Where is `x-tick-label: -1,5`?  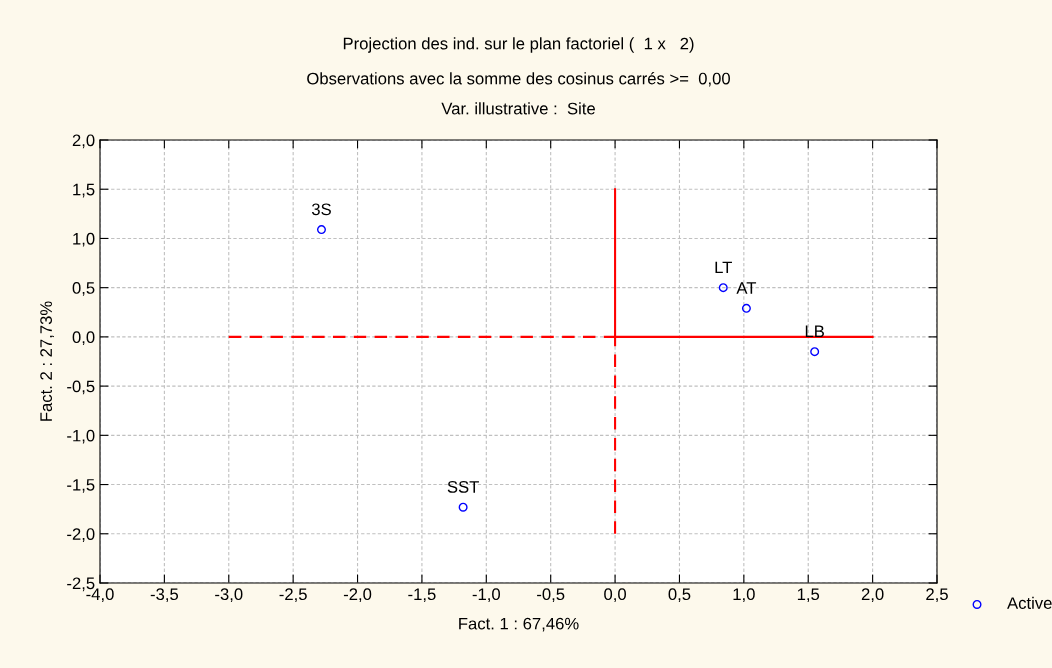
x-tick-label: -1,5 is located at coordinates (422, 595).